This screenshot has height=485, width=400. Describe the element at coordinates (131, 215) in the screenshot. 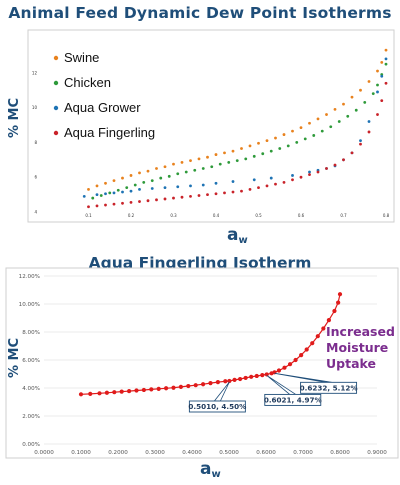

I see `top-x-tick-0-2: 0.2` at that location.